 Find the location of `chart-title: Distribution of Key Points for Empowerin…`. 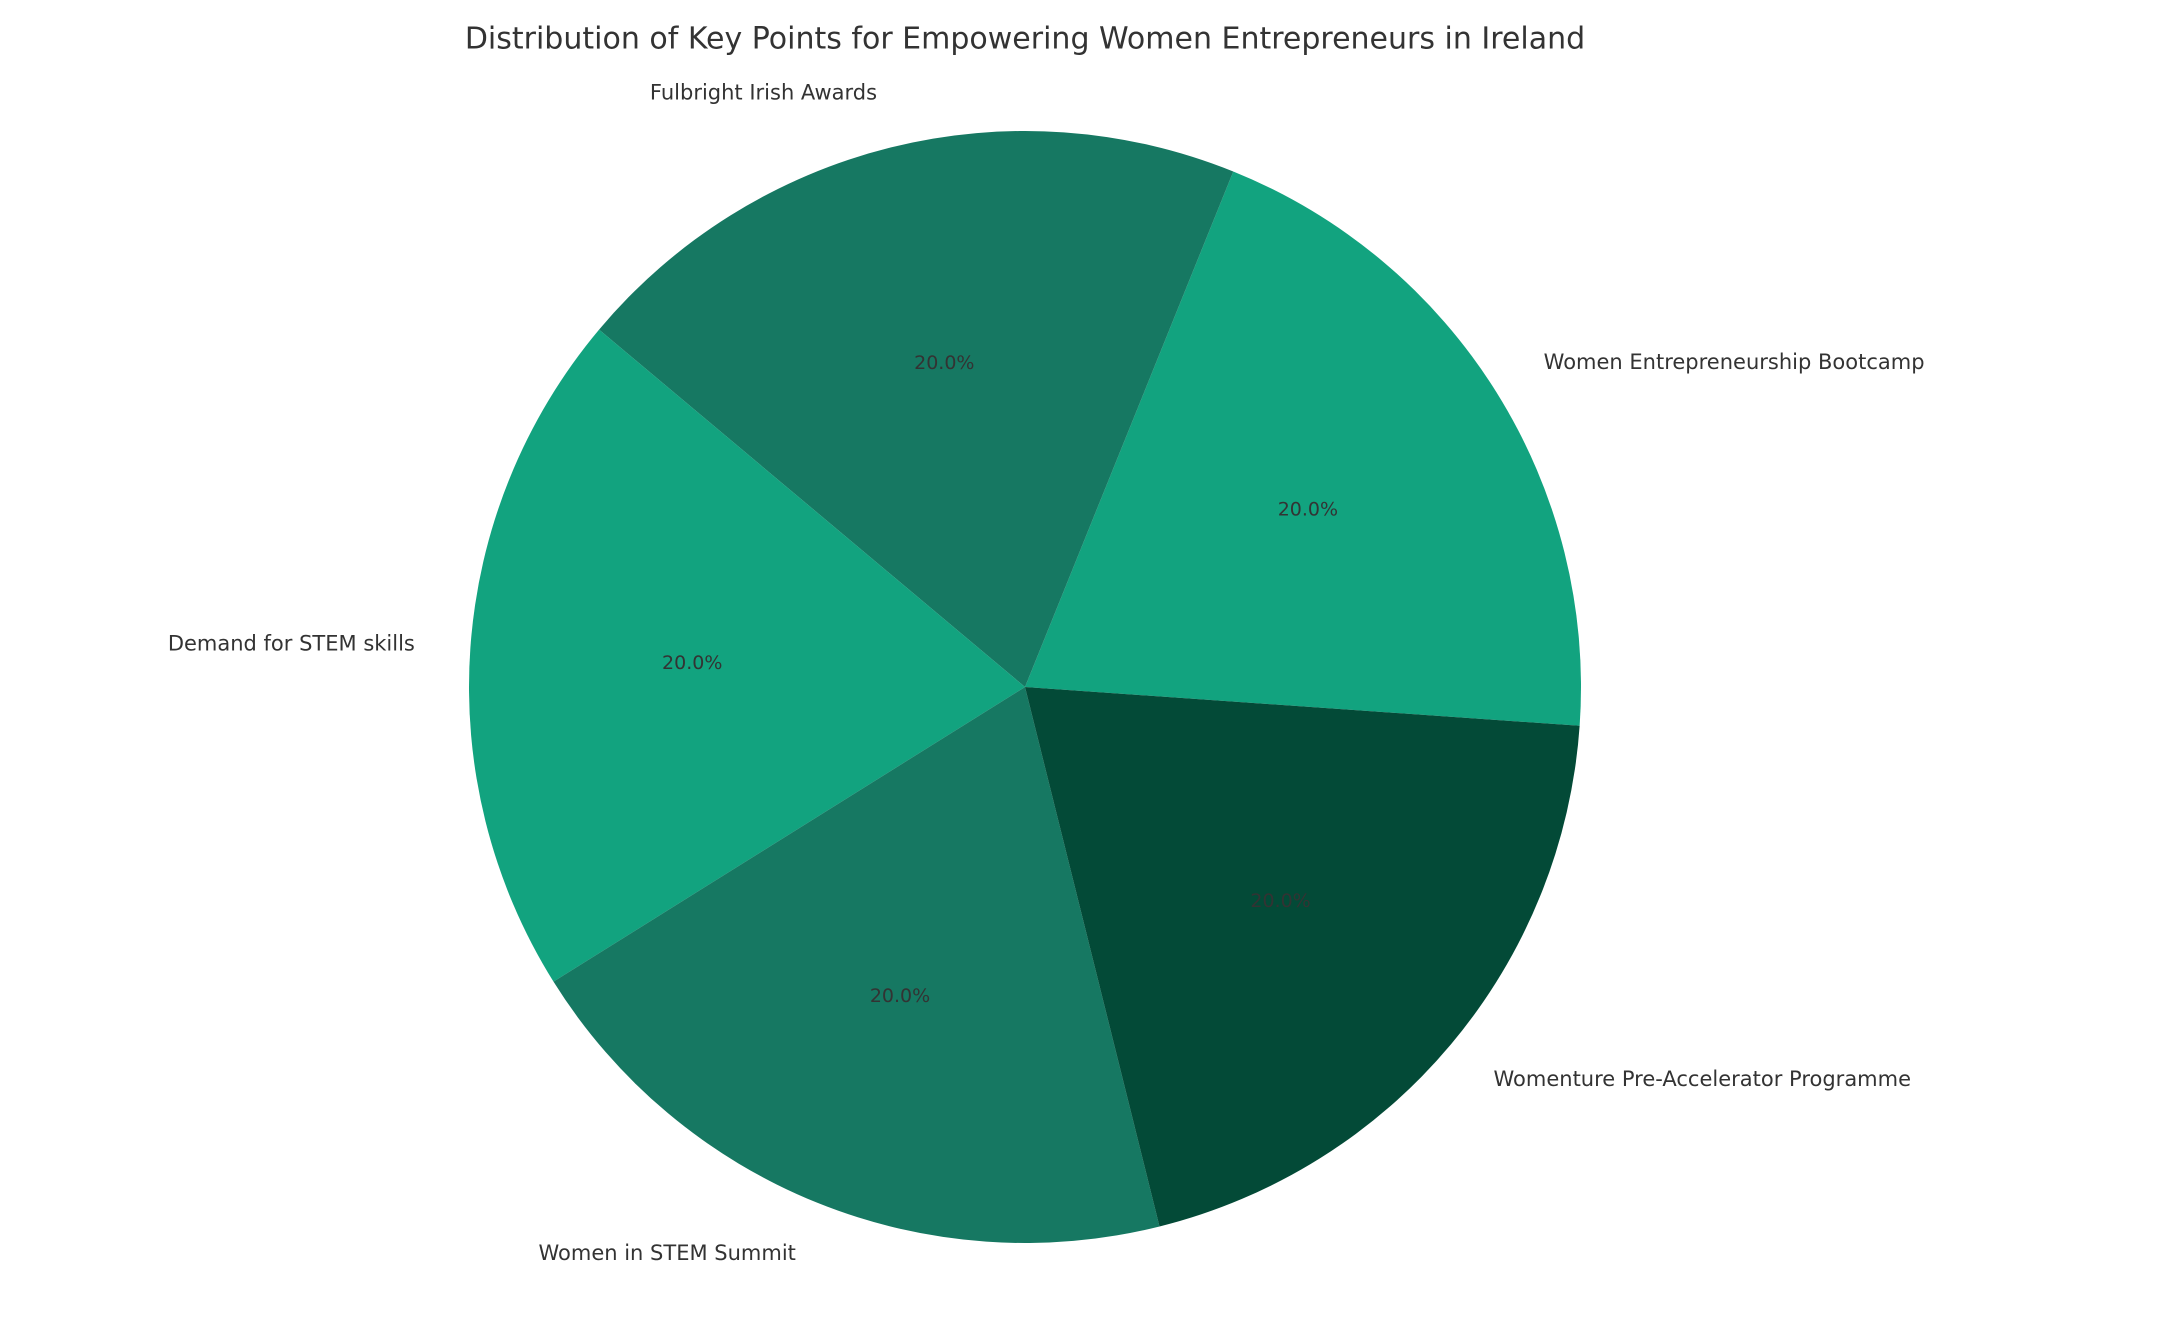

chart-title: Distribution of Key Points for Empowerin… is located at coordinates (1025, 39).